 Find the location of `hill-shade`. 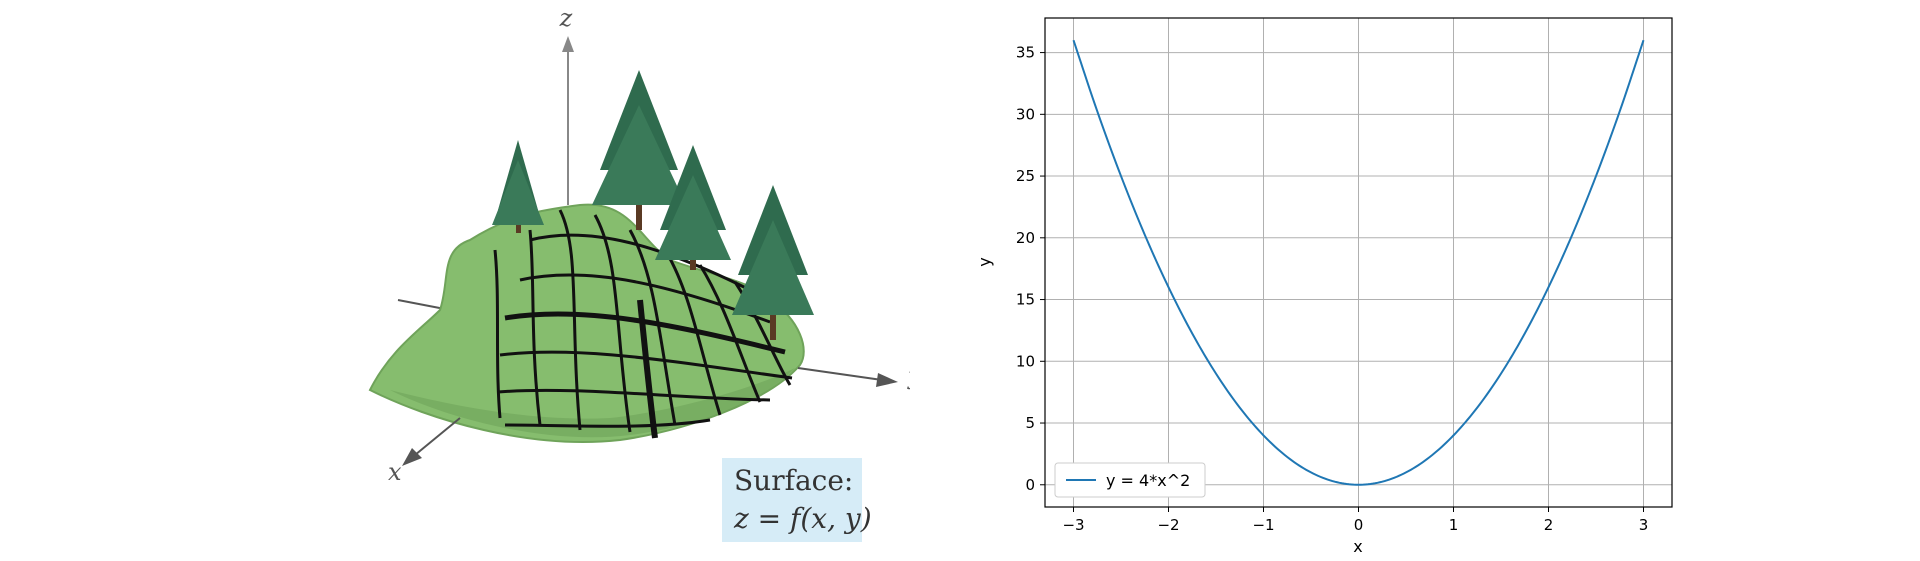

hill-shade is located at coordinates (592, 403).